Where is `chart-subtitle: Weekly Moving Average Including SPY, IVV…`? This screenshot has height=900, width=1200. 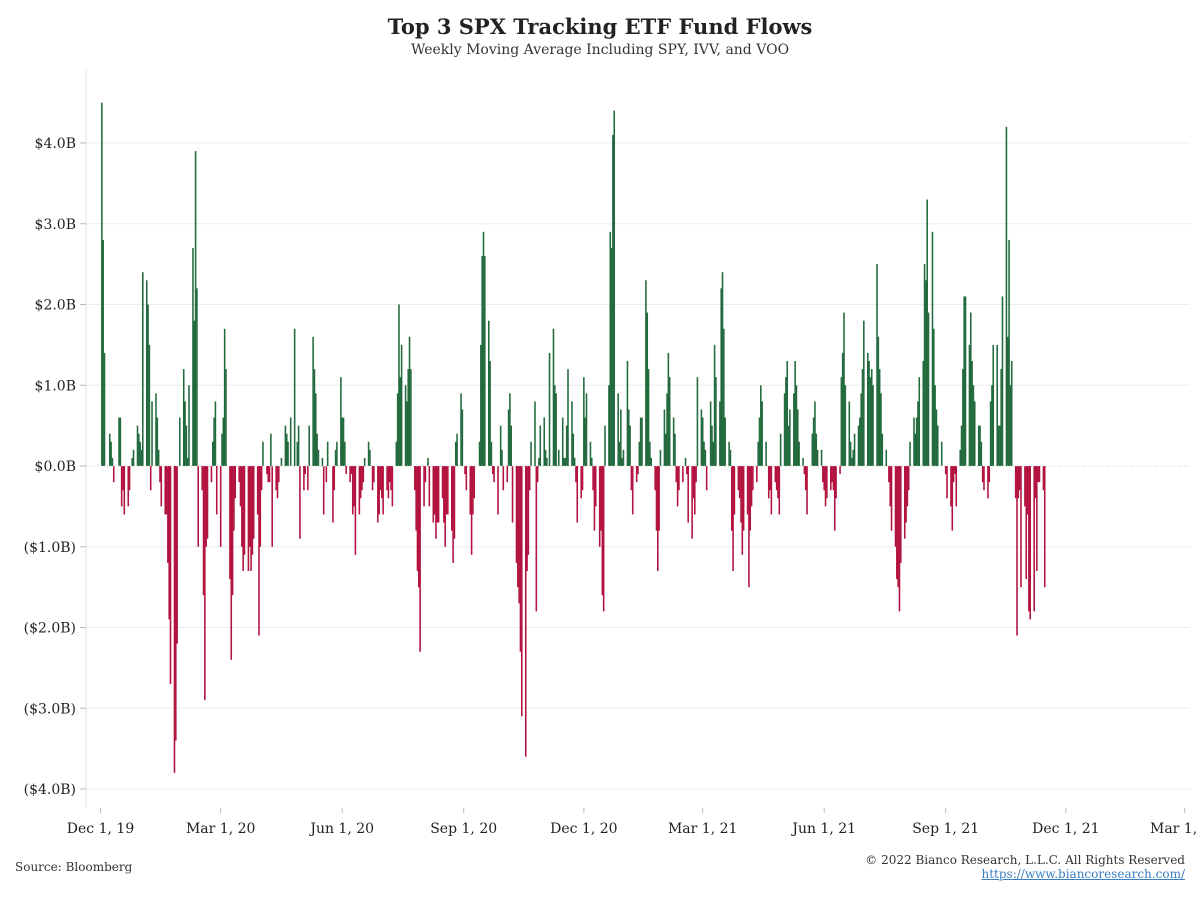 chart-subtitle: Weekly Moving Average Including SPY, IVV… is located at coordinates (600, 50).